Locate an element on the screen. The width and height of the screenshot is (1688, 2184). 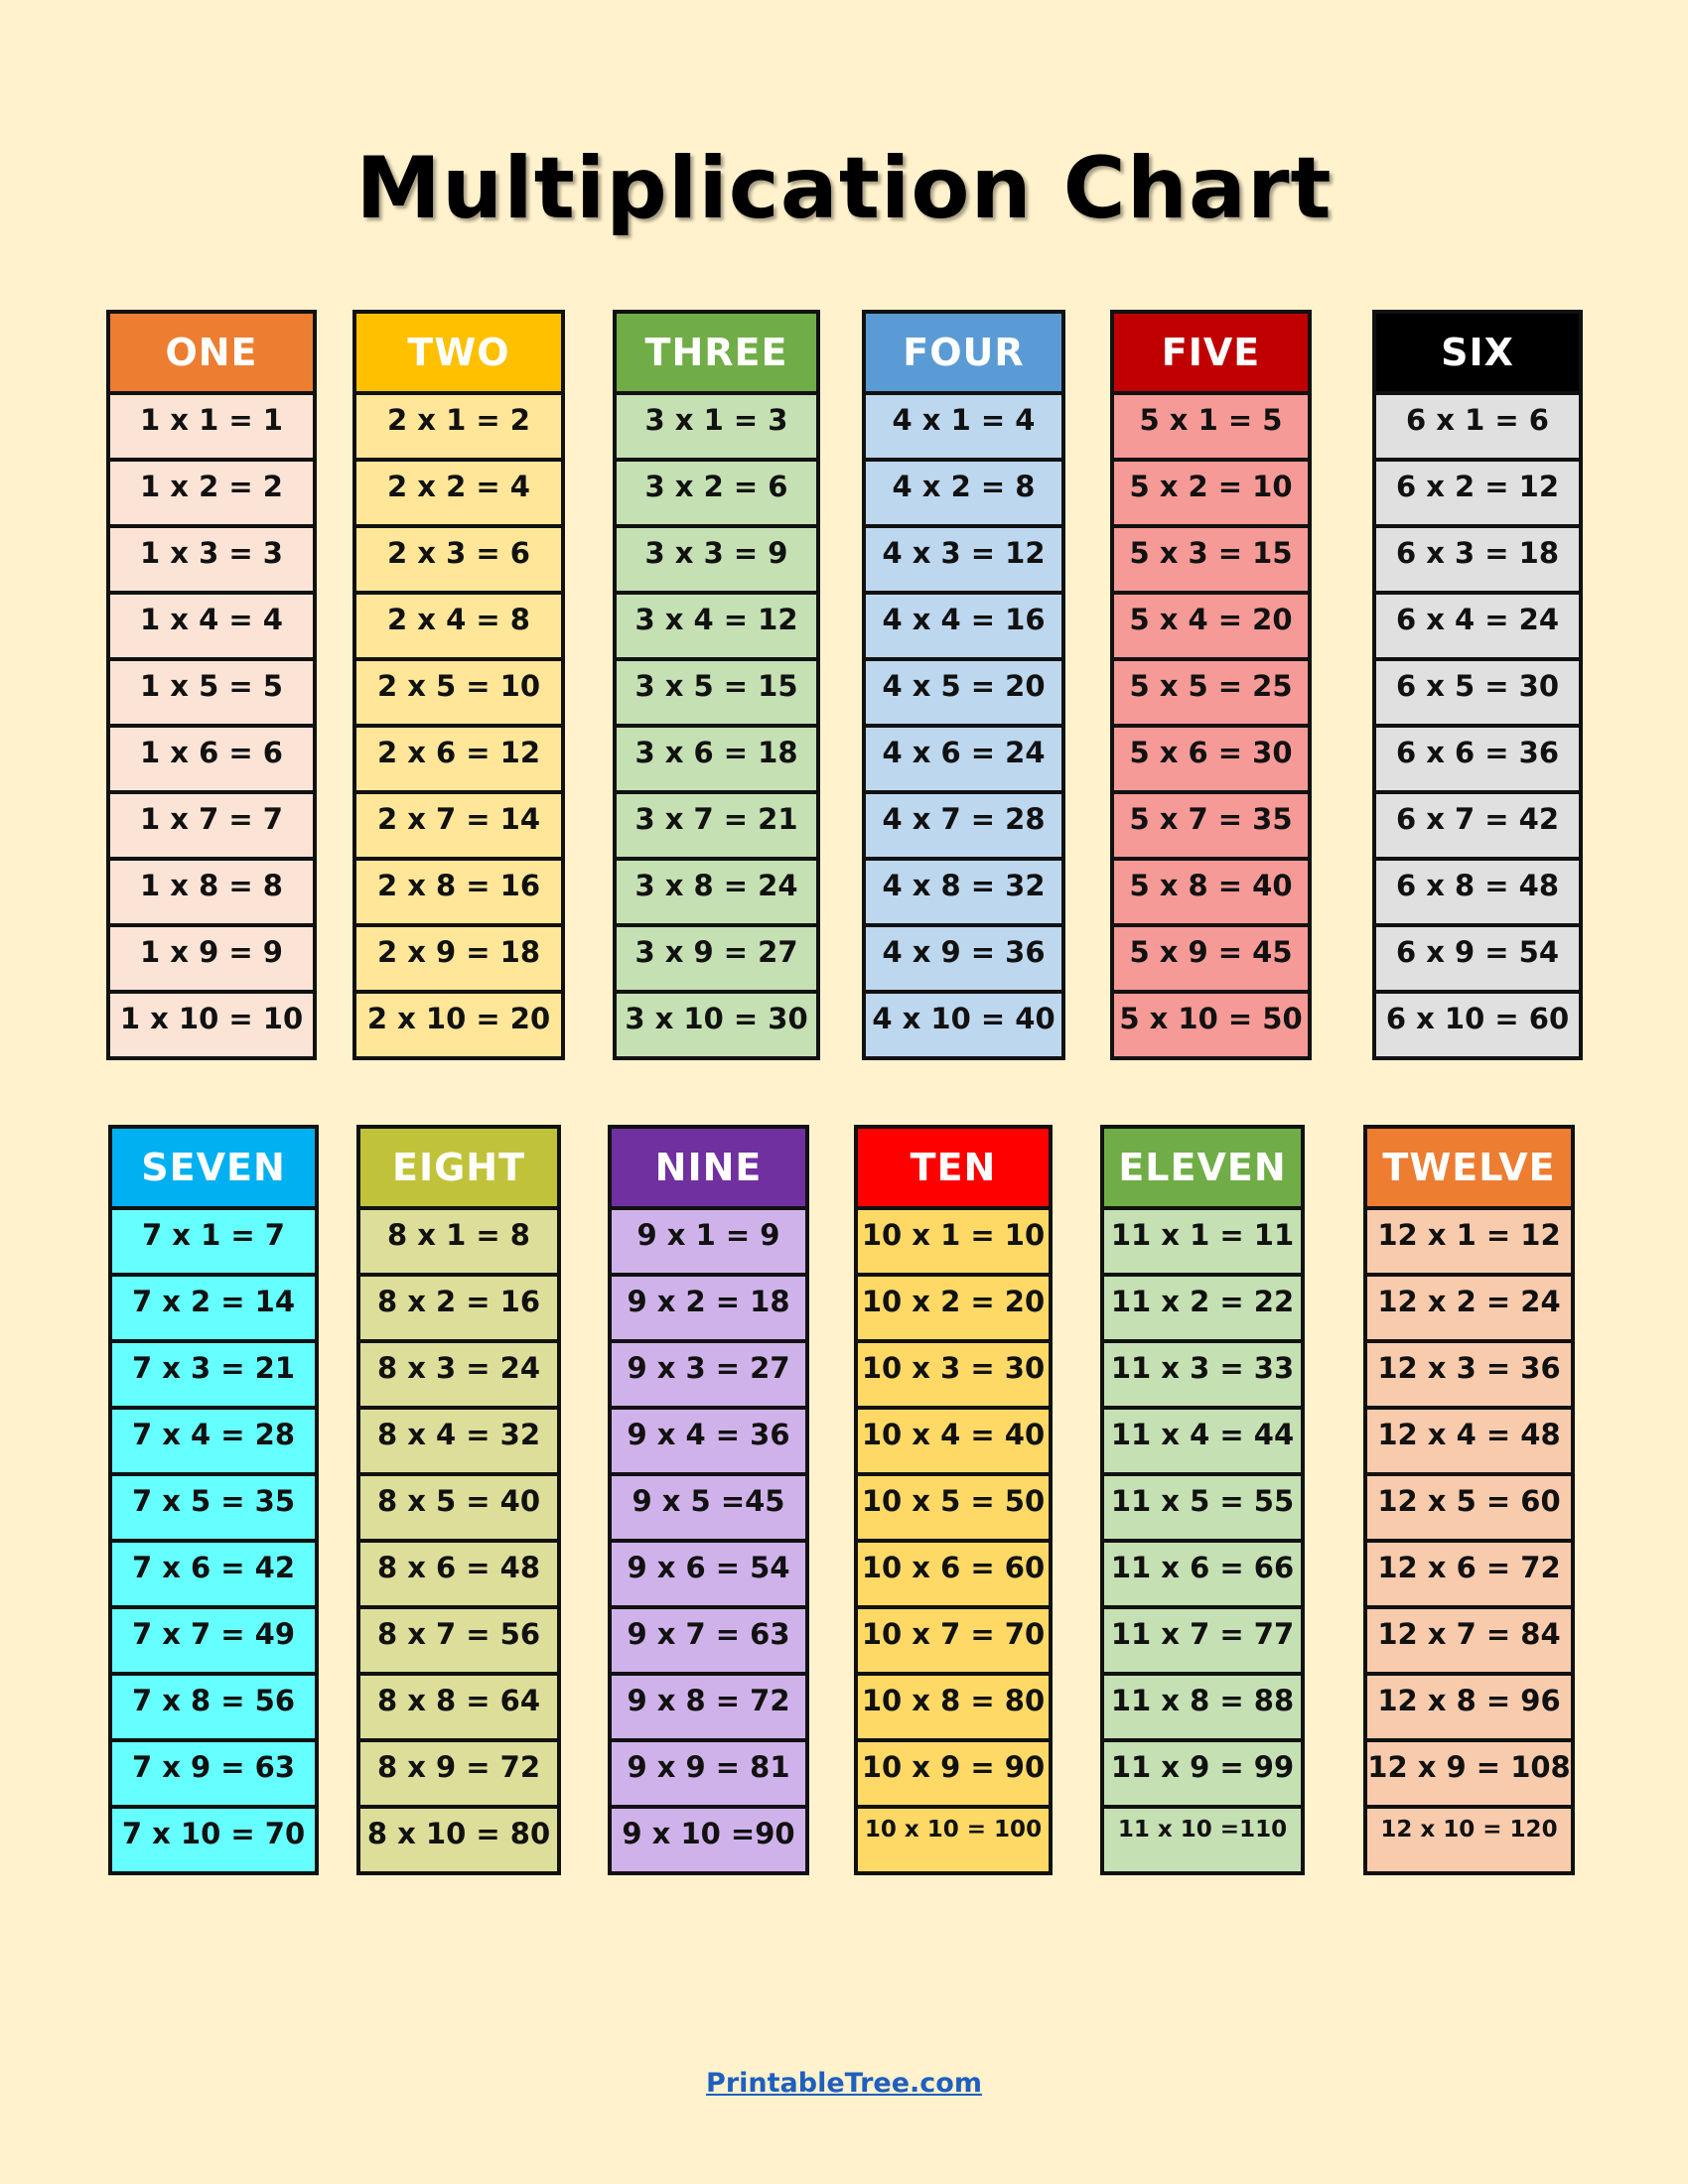
table-header: FIVE is located at coordinates (1211, 354).